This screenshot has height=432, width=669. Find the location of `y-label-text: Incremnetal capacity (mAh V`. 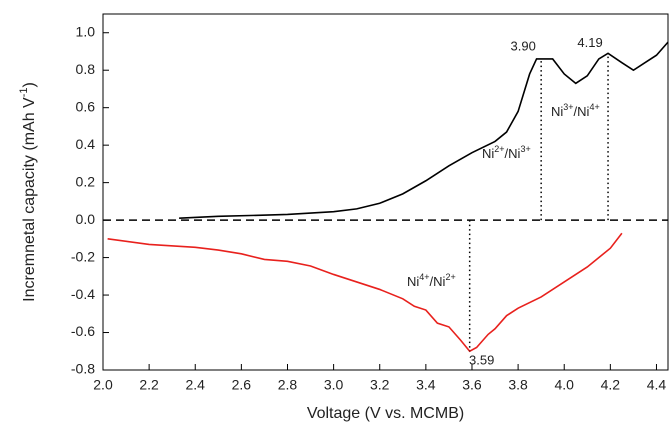

y-label-text: Incremnetal capacity (mAh V is located at coordinates (29, 199).